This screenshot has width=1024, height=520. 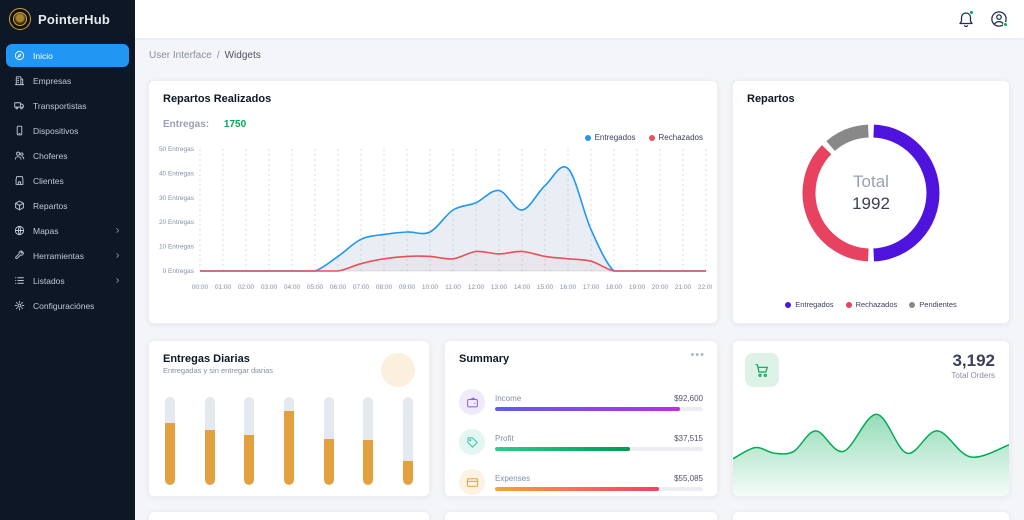 I want to click on svg-text: 03:00, so click(x=269, y=287).